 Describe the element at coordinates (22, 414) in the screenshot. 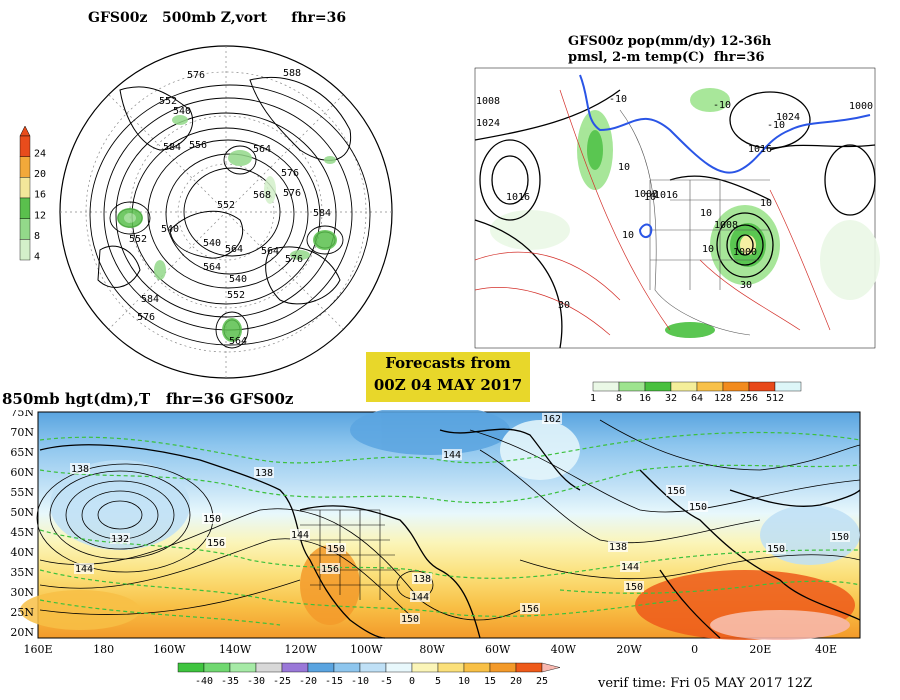

I see `latitude-label: 75N` at that location.